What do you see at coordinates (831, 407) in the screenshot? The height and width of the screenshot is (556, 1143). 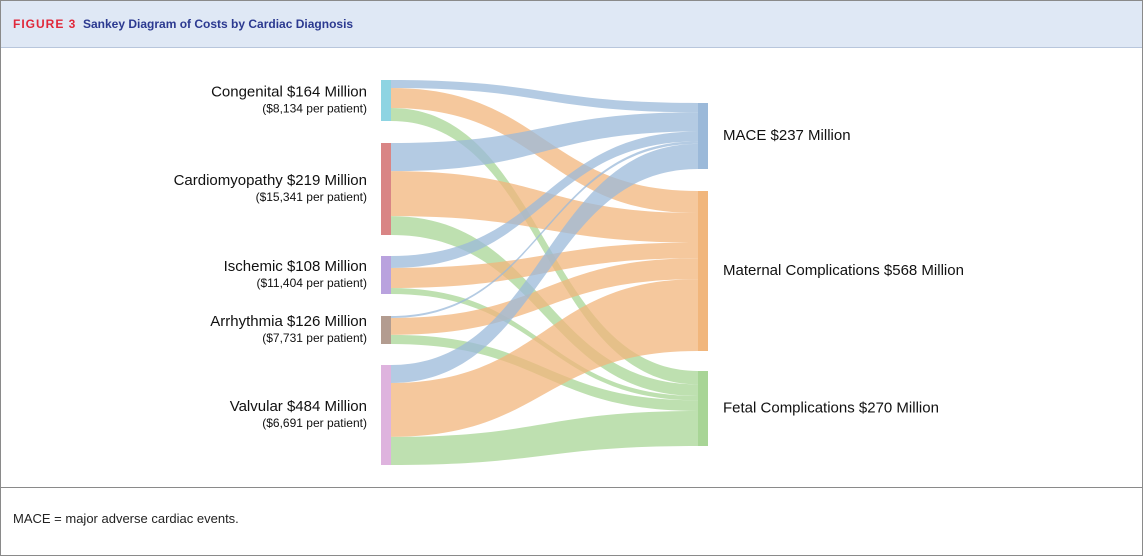 I see `target-label: Fetal Complications $270 Million` at bounding box center [831, 407].